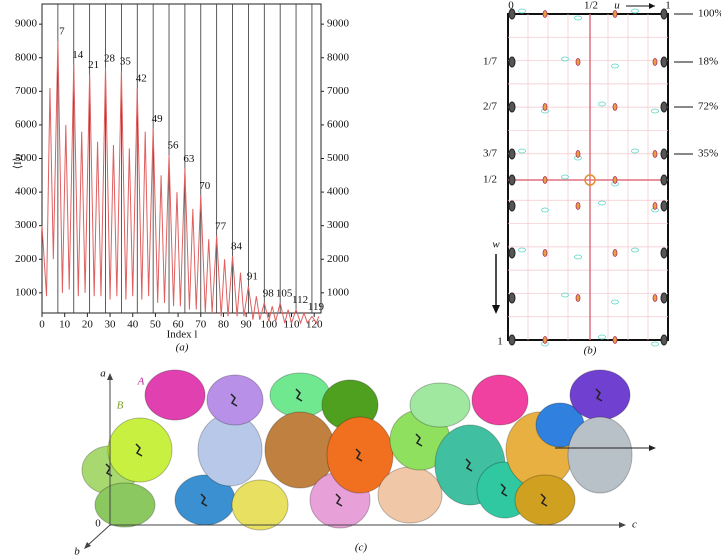  What do you see at coordinates (490, 107) in the screenshot?
I see `w-label: 2/7` at bounding box center [490, 107].